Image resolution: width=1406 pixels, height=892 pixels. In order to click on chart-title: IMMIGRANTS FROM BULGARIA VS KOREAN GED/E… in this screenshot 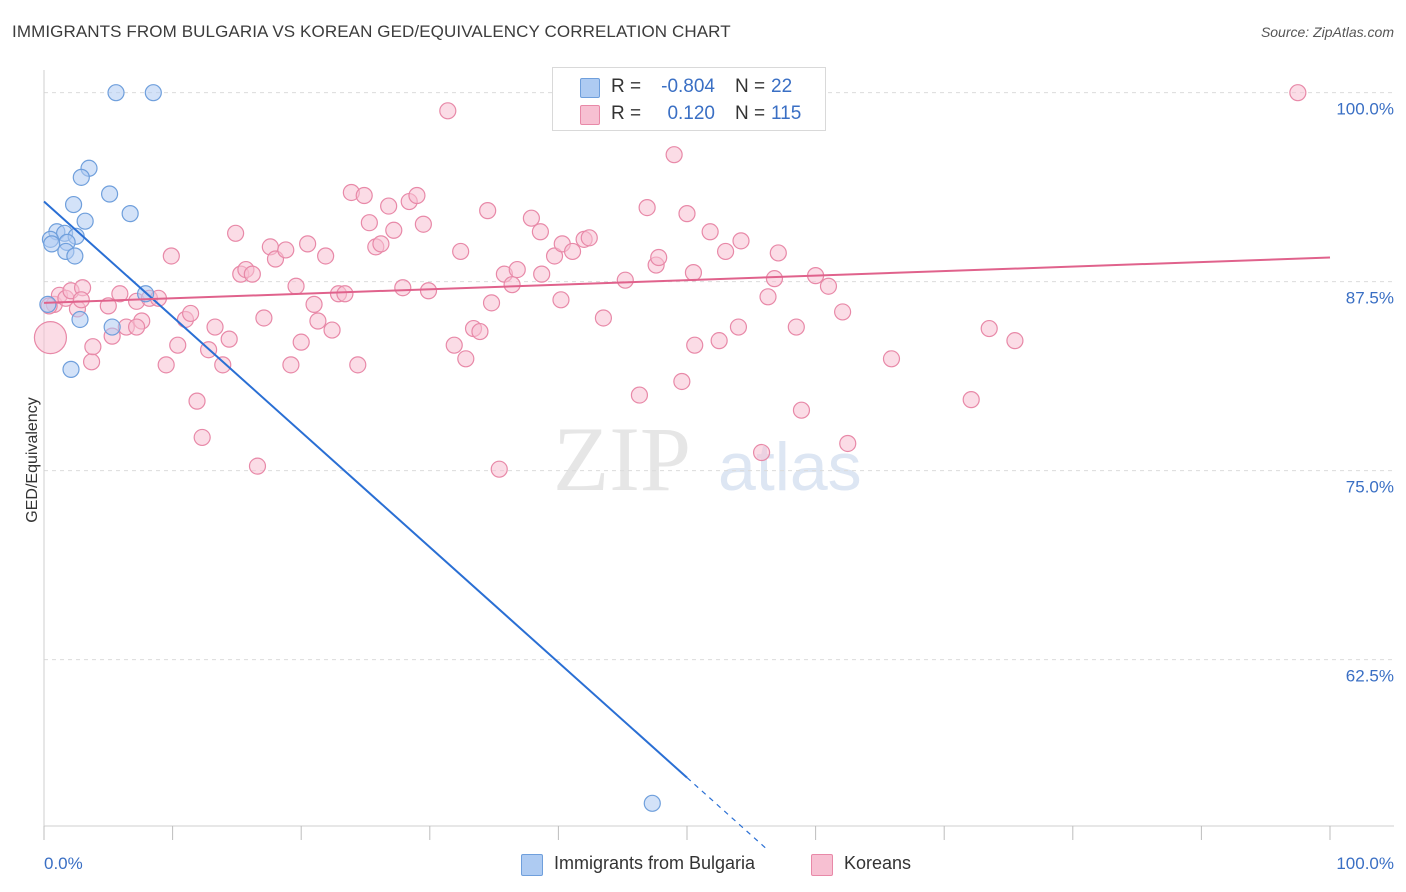, I will do `click(371, 31)`.